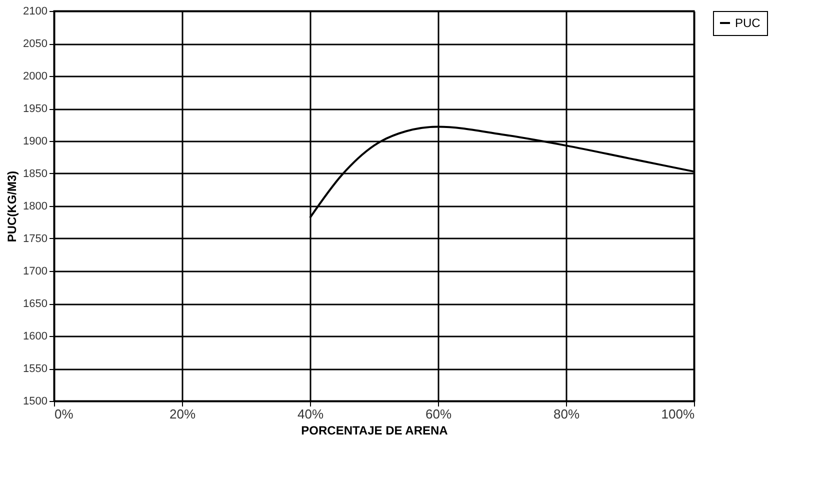 The width and height of the screenshot is (831, 490). What do you see at coordinates (438, 414) in the screenshot?
I see `x-tick-label: 60%` at bounding box center [438, 414].